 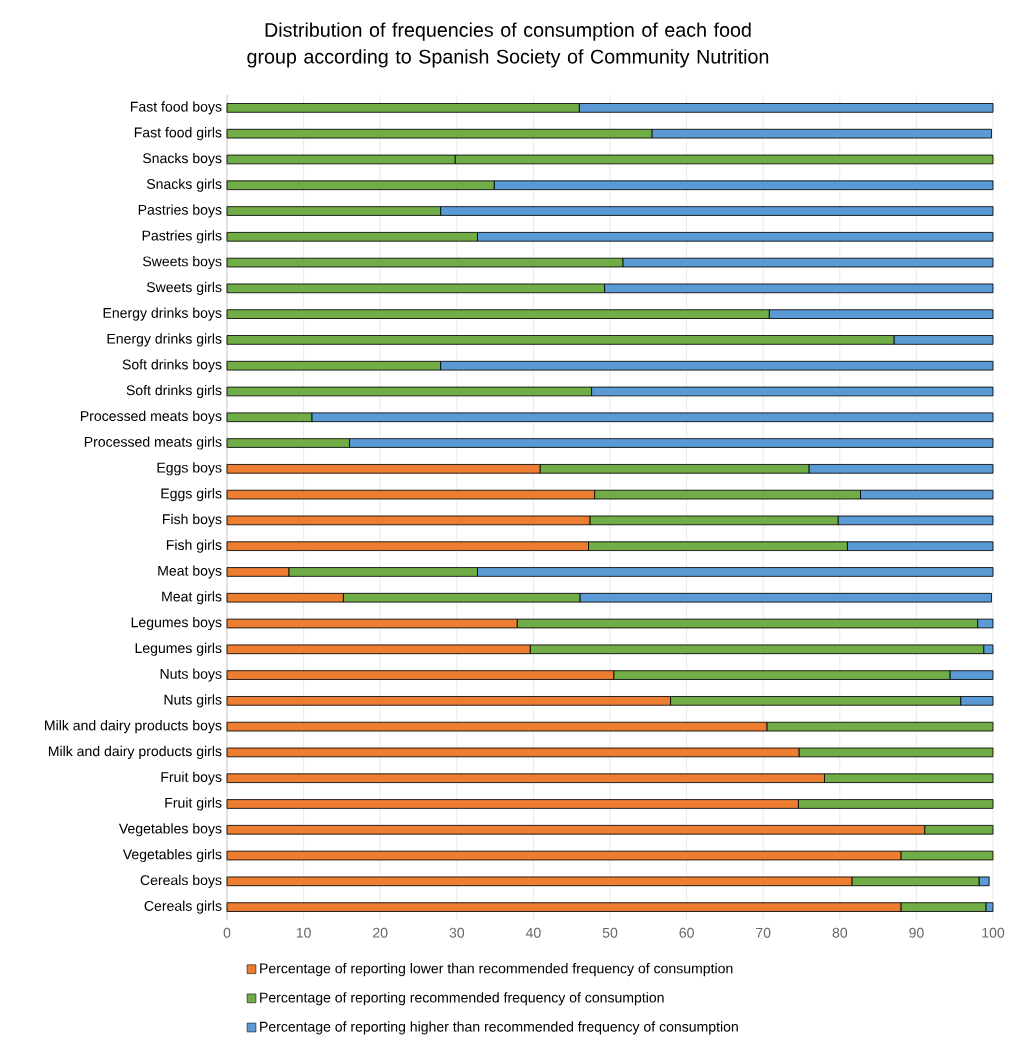 I want to click on x-tick-label: 20, so click(x=380, y=932).